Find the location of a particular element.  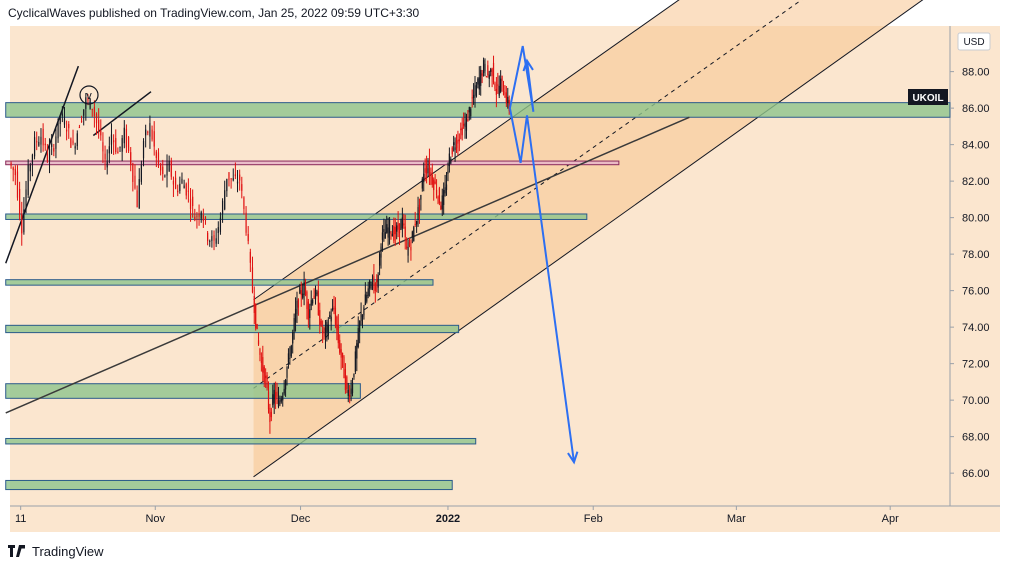

price-tick-label: 74.00 is located at coordinates (976, 328).